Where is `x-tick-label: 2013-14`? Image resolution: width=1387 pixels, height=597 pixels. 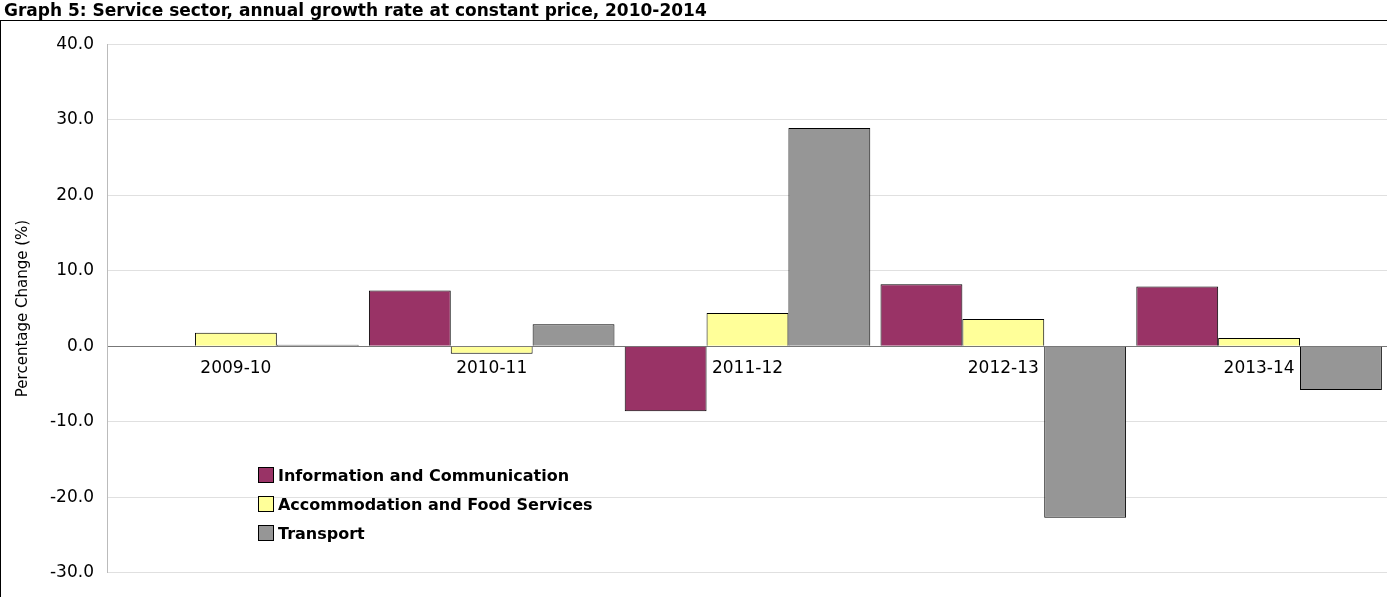
x-tick-label: 2013-14 is located at coordinates (1259, 366).